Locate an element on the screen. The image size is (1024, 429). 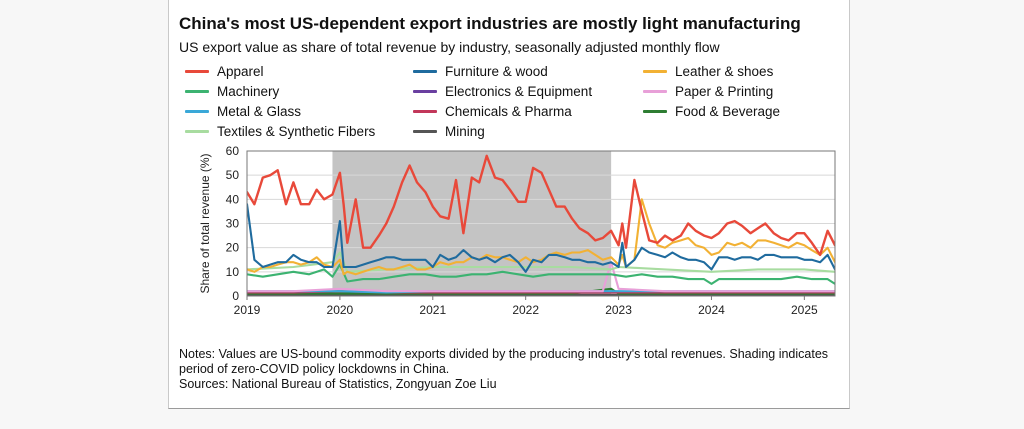
series-line-furniture-wood is located at coordinates (541, 238).